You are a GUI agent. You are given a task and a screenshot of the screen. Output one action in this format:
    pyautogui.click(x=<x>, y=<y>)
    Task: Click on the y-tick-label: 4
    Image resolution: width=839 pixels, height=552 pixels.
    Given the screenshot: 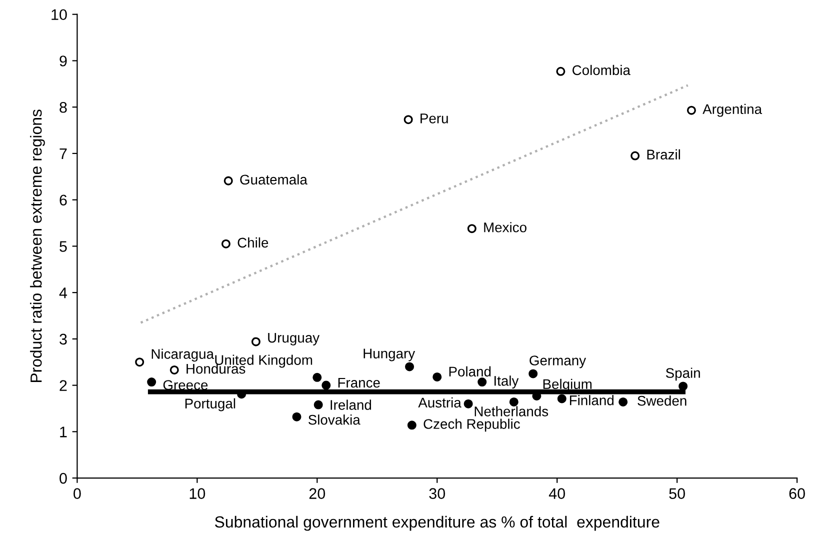 What is the action you would take?
    pyautogui.click(x=63, y=293)
    